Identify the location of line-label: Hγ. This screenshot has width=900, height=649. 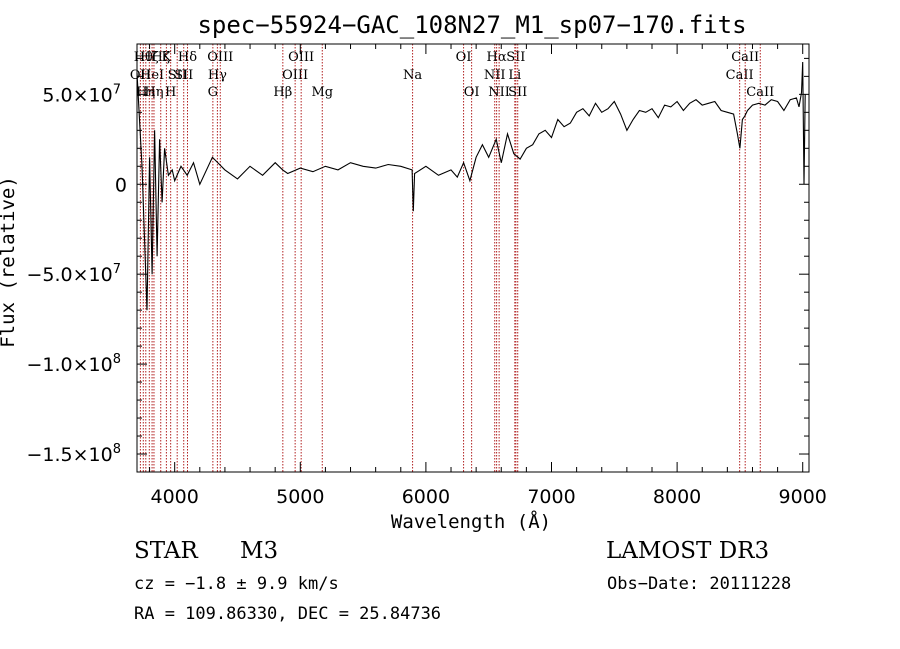
(217, 75).